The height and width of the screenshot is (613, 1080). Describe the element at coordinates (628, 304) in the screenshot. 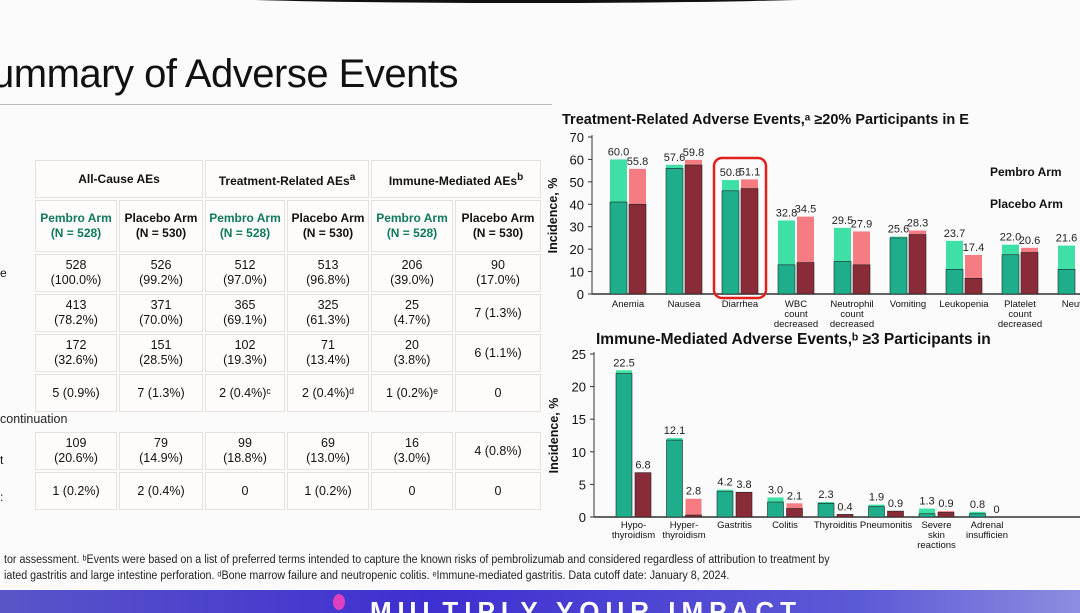

I see `category-label: Anemia` at that location.